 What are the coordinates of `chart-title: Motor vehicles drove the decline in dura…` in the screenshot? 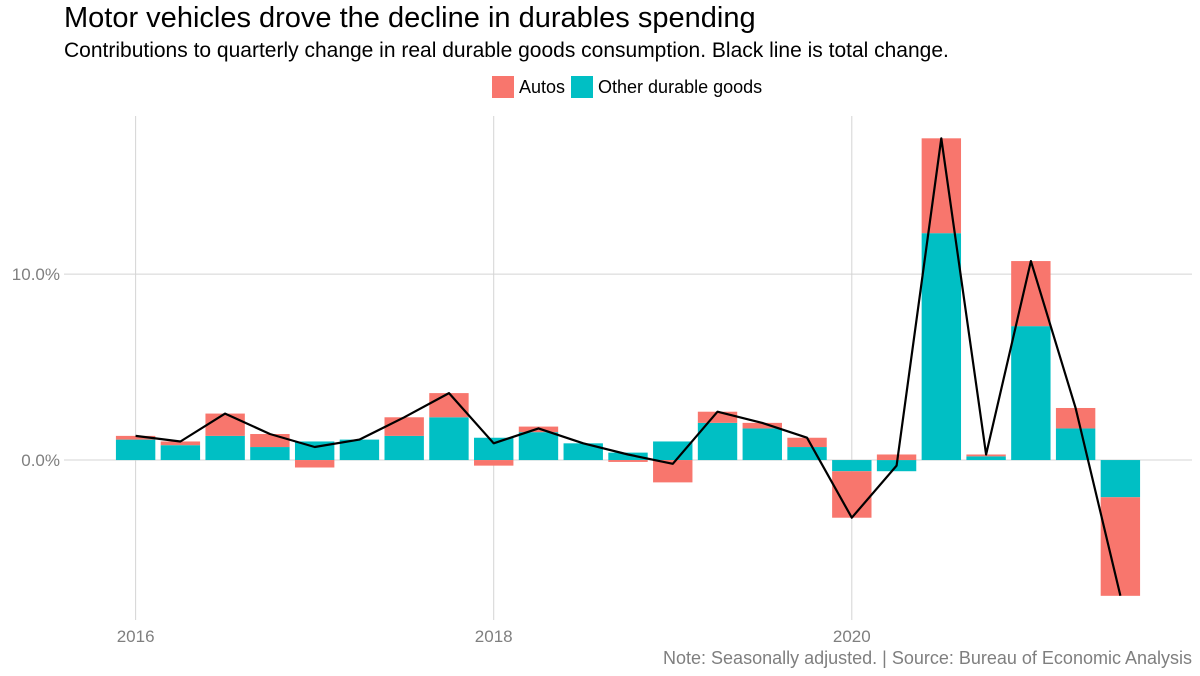 It's located at (410, 18).